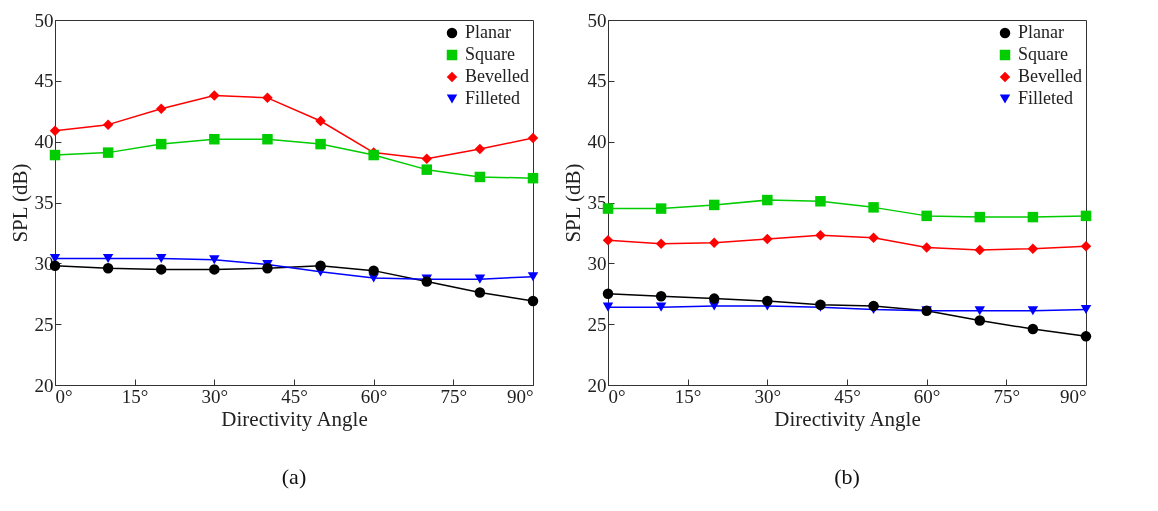 The width and height of the screenshot is (1158, 511). I want to click on y-tick-label: 30, so click(597, 263).